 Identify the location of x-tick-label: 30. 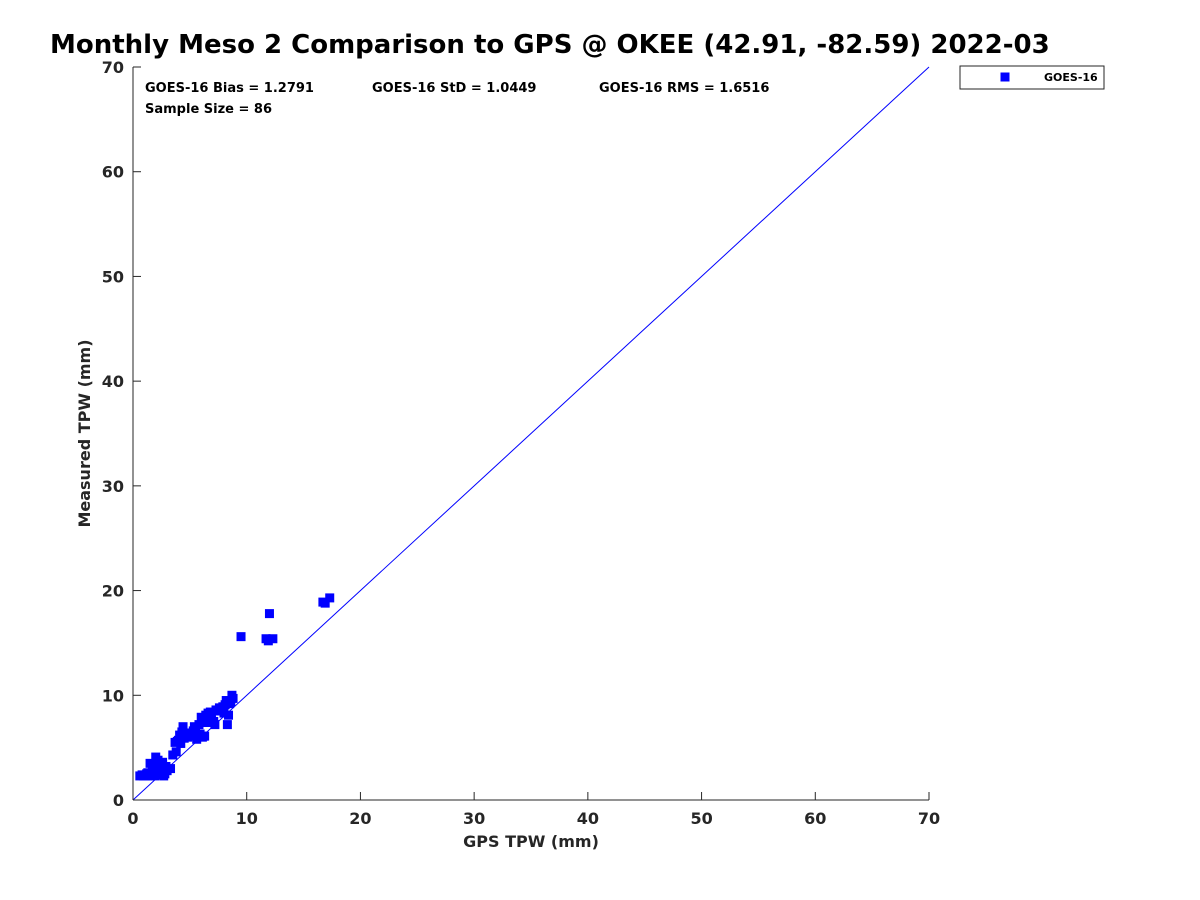
(474, 818).